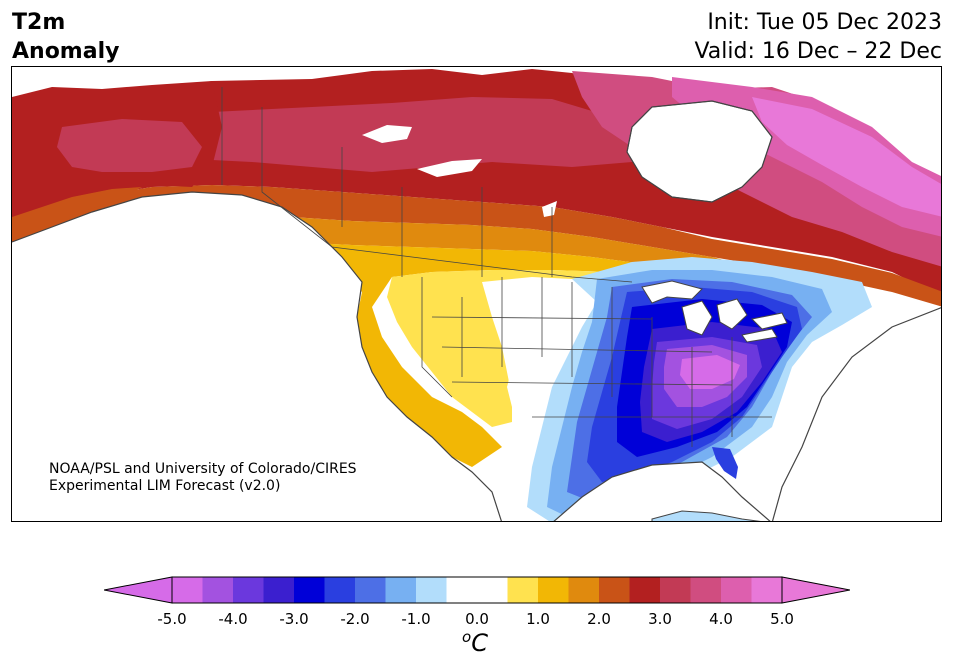 The height and width of the screenshot is (671, 954). What do you see at coordinates (815, 590) in the screenshot?
I see `colorbar-over-arrow` at bounding box center [815, 590].